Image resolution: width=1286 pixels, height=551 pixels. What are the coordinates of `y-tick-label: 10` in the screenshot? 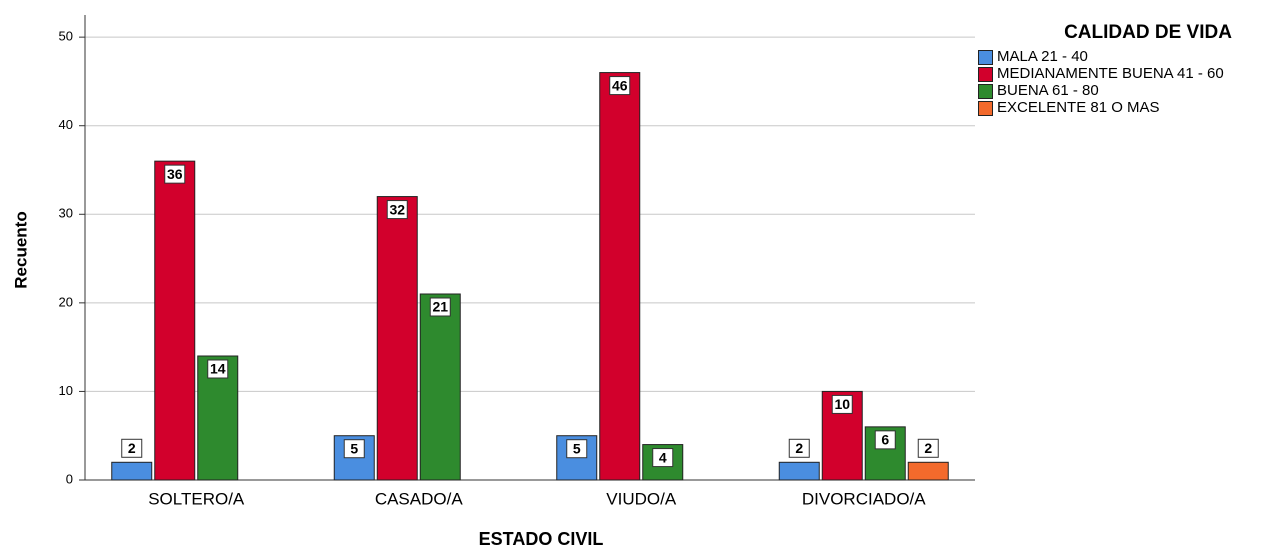 It's located at (66, 390).